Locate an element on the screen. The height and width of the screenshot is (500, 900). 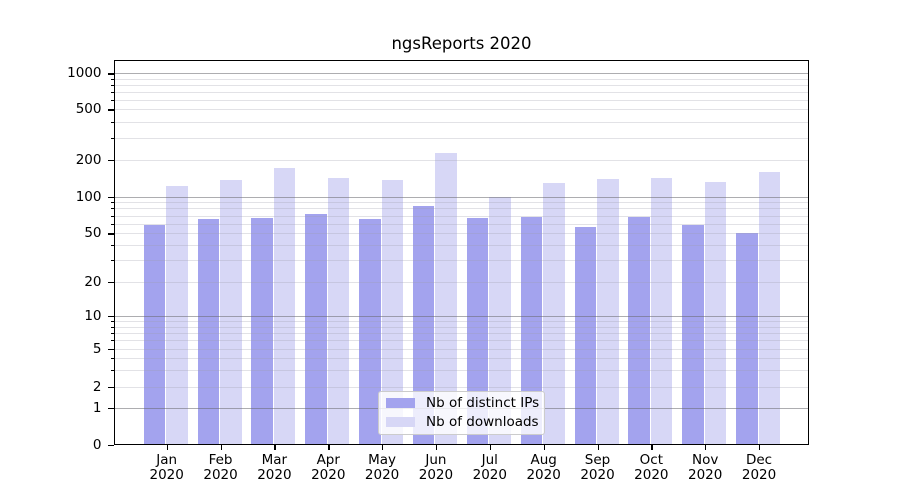
bar-distinct-ips-mar is located at coordinates (262, 331).